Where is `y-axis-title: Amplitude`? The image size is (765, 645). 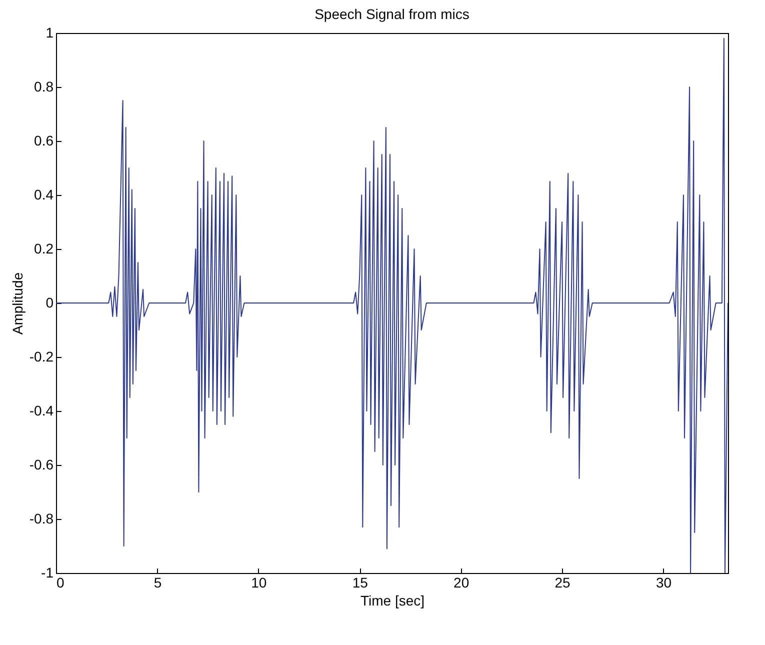 y-axis-title: Amplitude is located at coordinates (17, 303).